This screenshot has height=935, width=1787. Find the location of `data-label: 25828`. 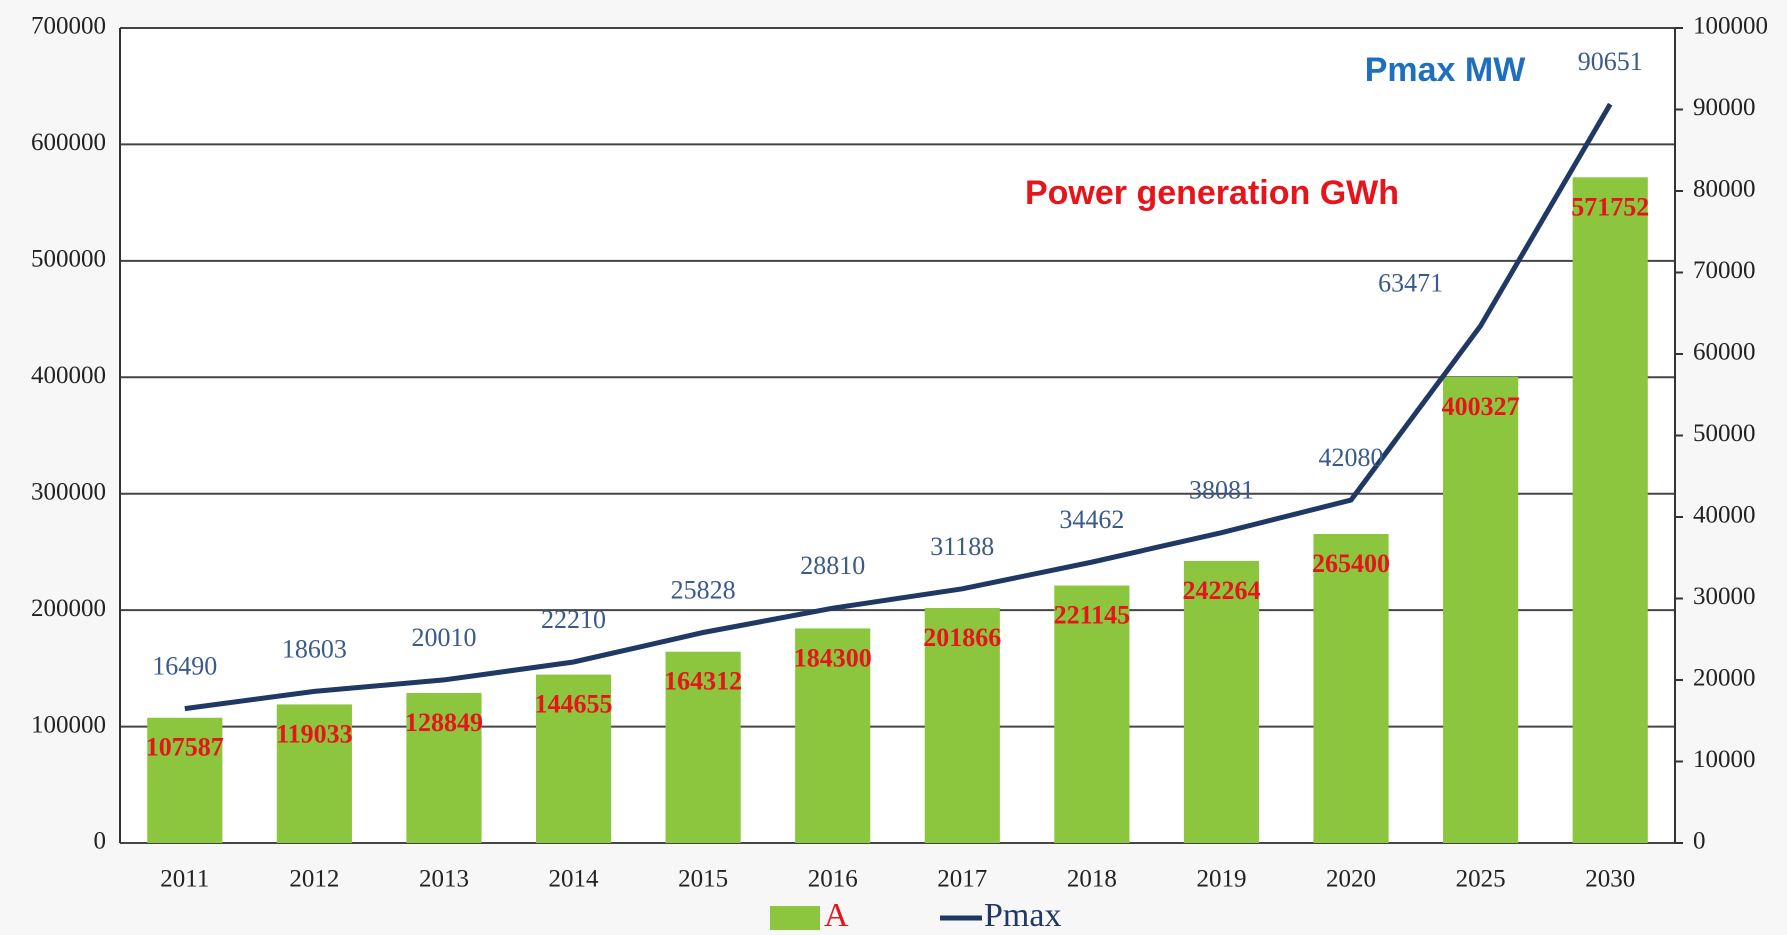

data-label: 25828 is located at coordinates (703, 589).